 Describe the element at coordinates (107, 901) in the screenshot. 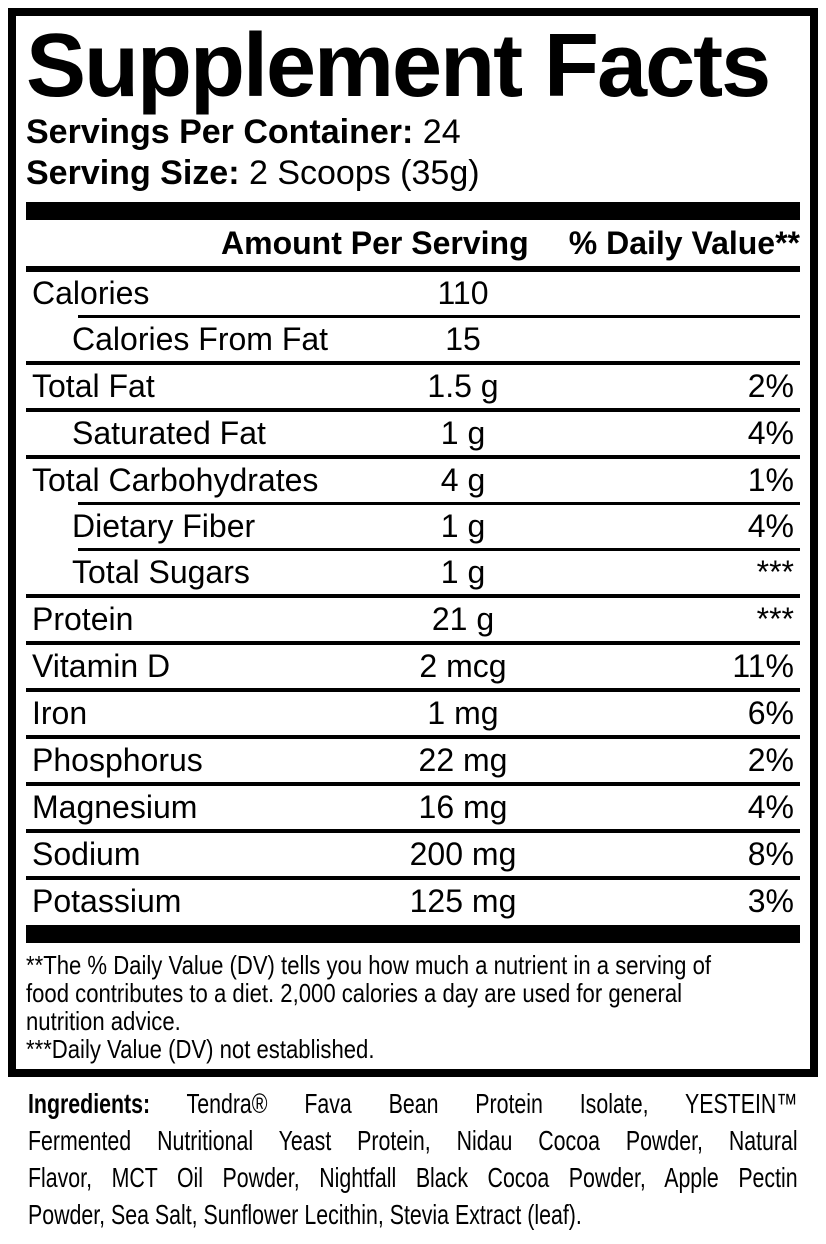

I see `nutrient-label: Potassium` at that location.